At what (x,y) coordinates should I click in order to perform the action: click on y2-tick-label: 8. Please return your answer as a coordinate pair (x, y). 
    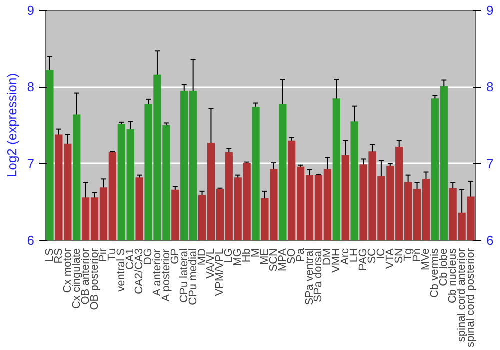
    Looking at the image, I should click on (490, 87).